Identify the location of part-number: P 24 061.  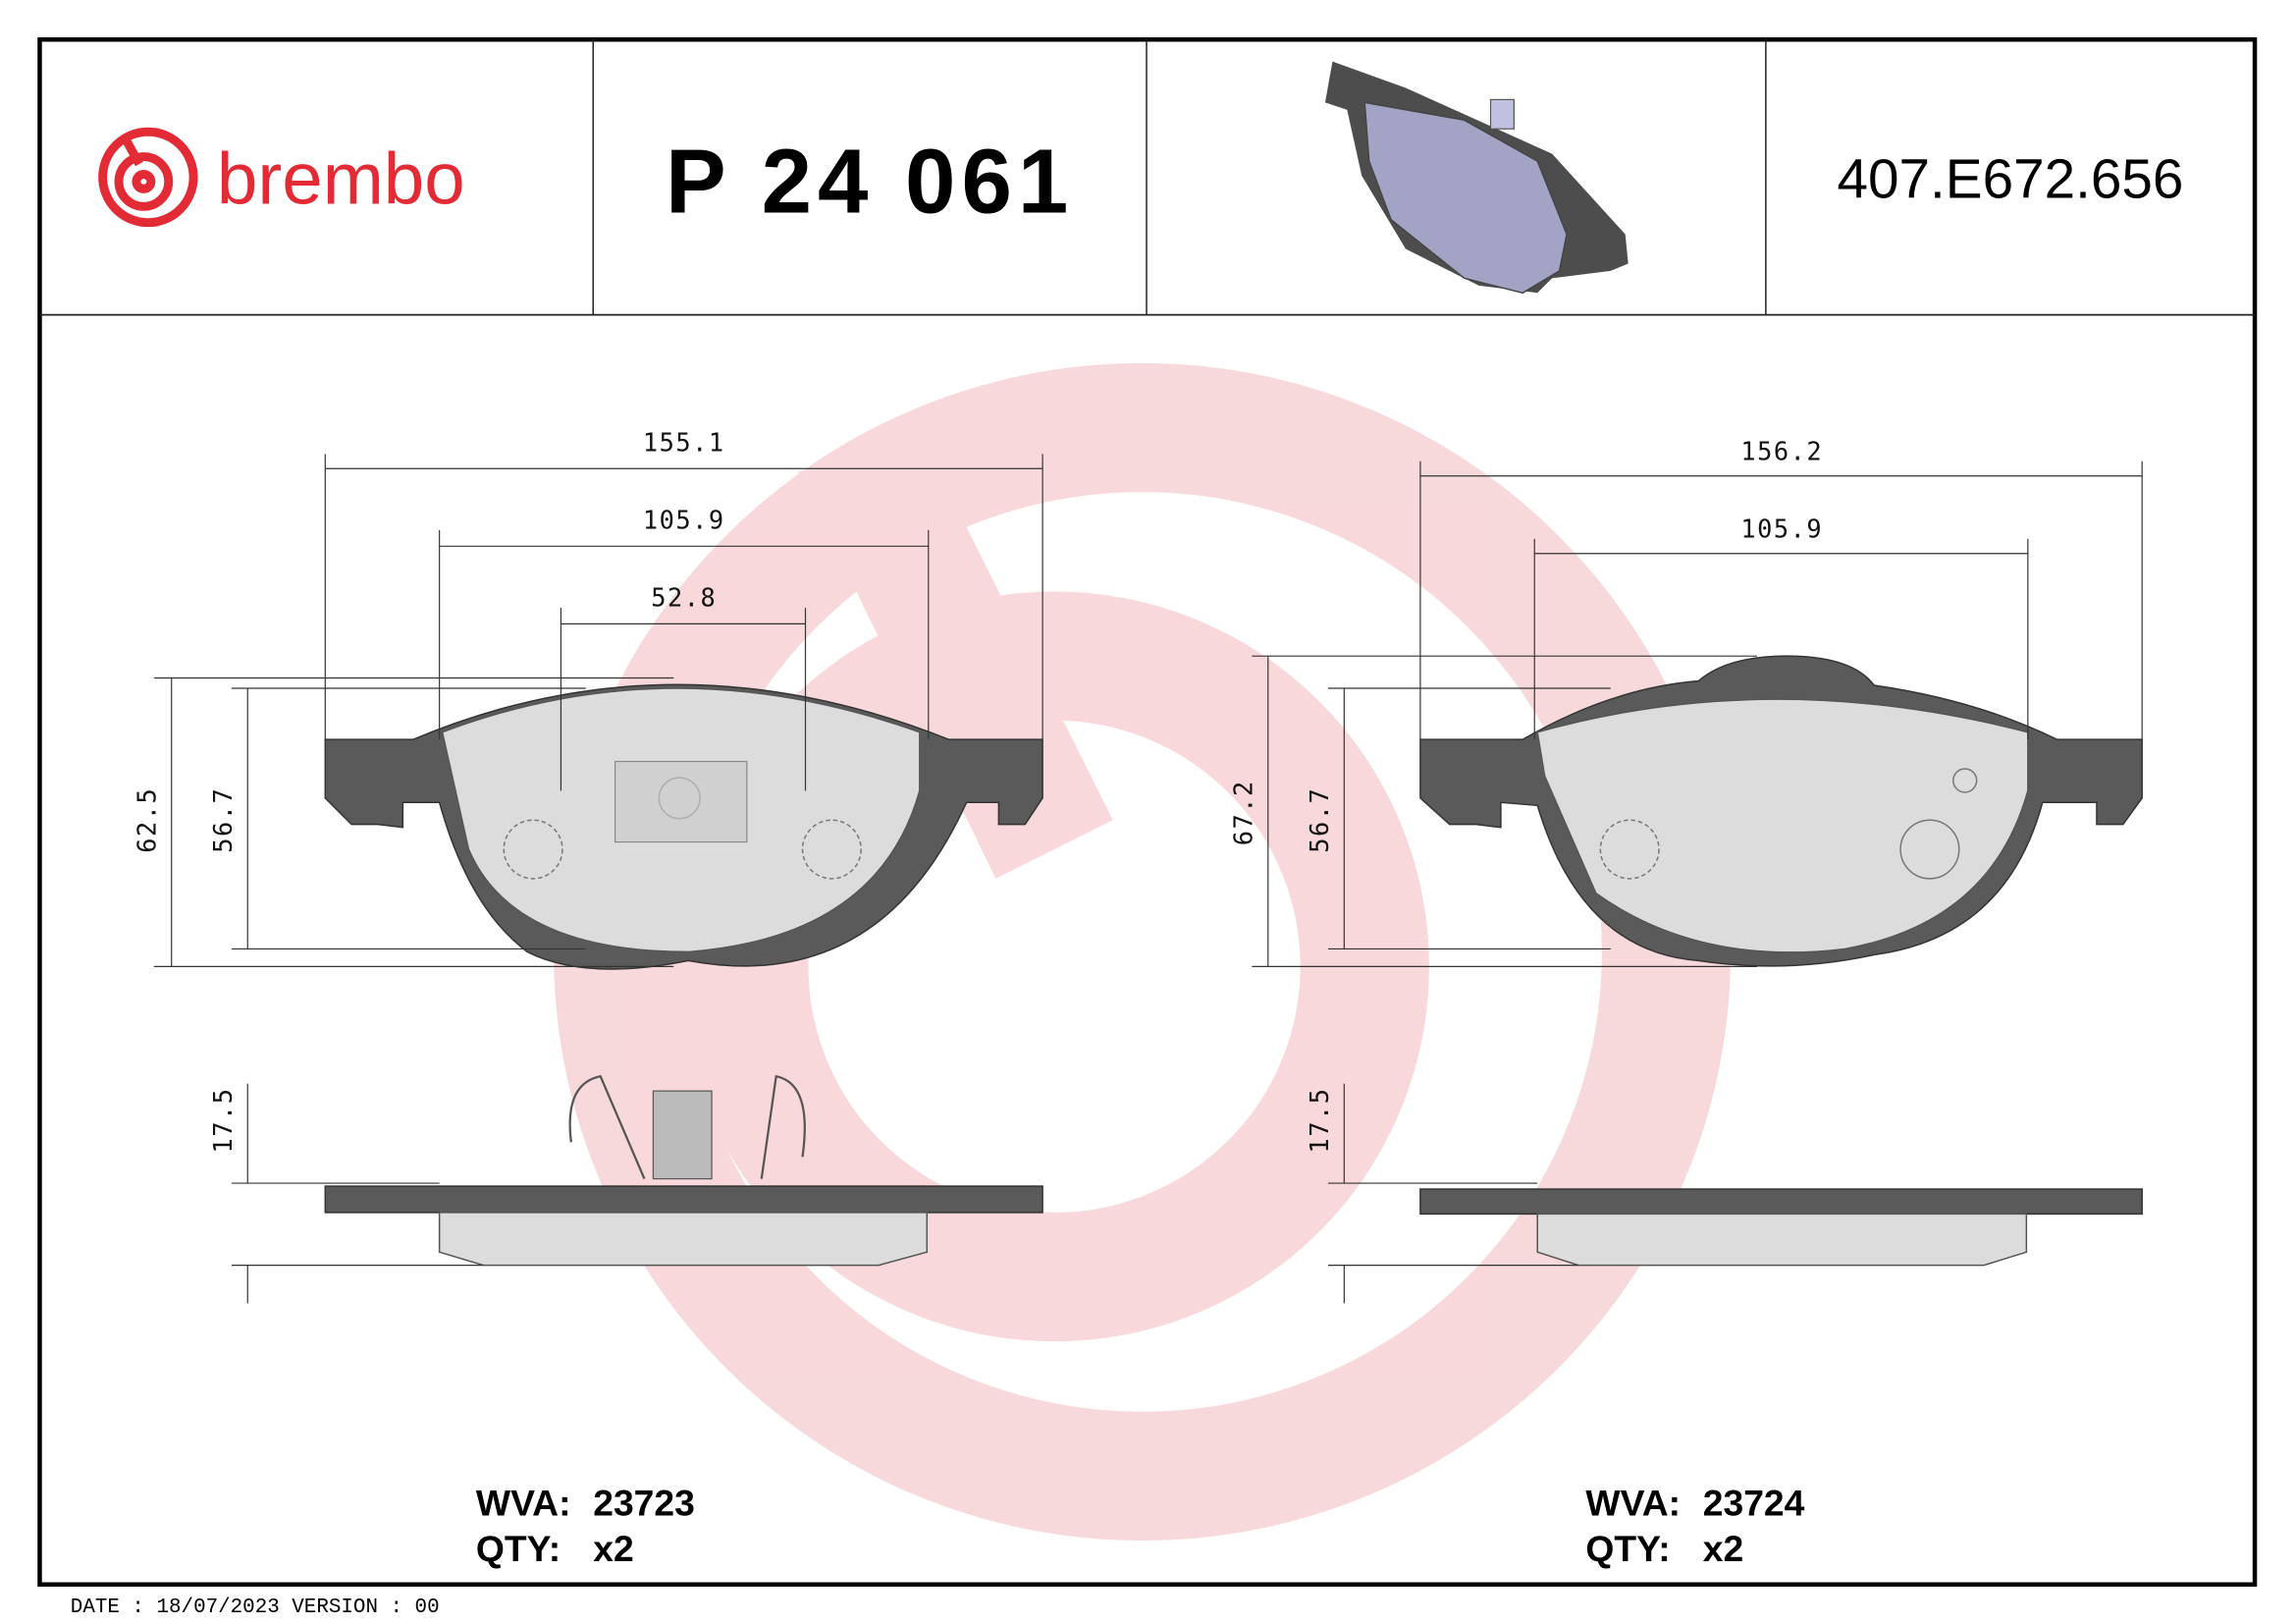
(870, 181).